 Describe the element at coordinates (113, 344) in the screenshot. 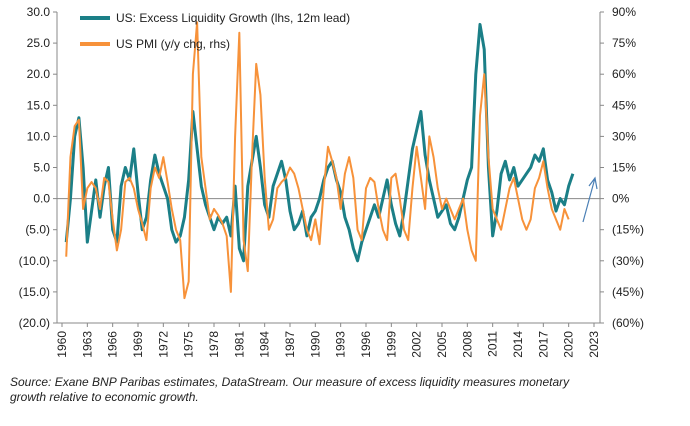

I see `x-tick-label: 1966` at that location.